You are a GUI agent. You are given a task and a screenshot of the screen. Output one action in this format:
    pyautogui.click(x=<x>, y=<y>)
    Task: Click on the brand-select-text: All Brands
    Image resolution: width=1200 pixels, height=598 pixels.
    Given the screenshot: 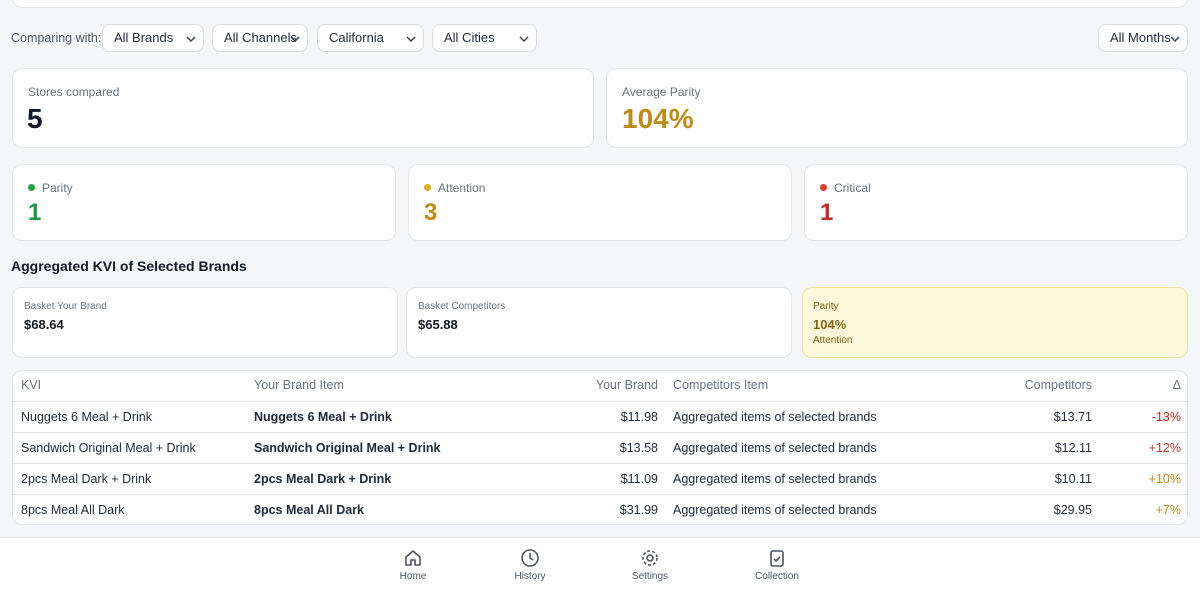 What is the action you would take?
    pyautogui.click(x=144, y=37)
    